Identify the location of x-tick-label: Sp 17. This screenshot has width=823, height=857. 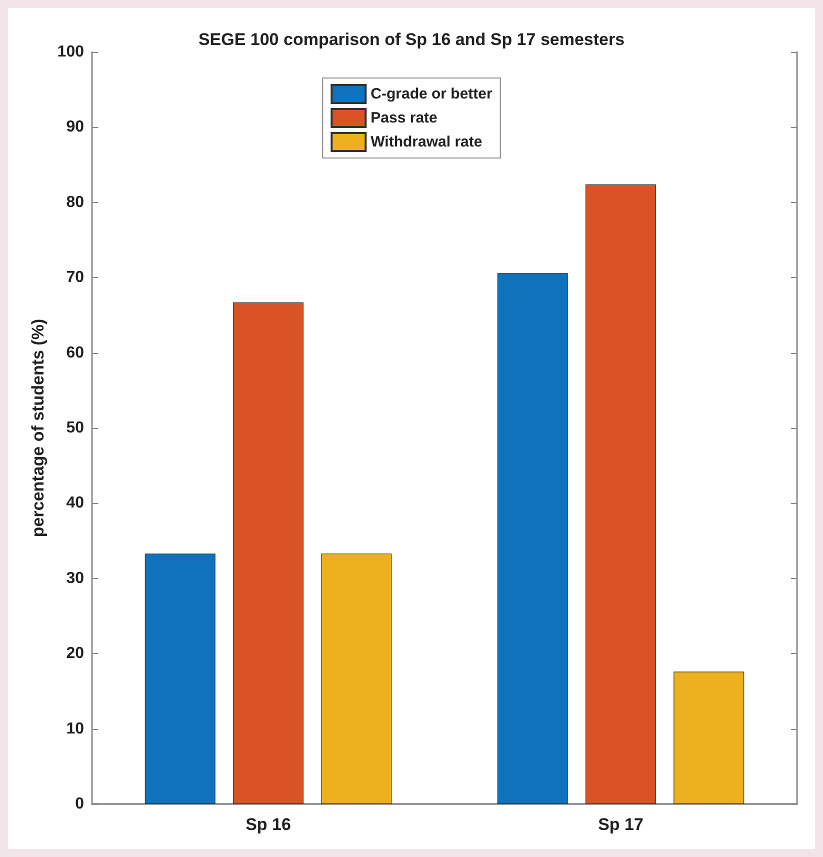
(621, 824).